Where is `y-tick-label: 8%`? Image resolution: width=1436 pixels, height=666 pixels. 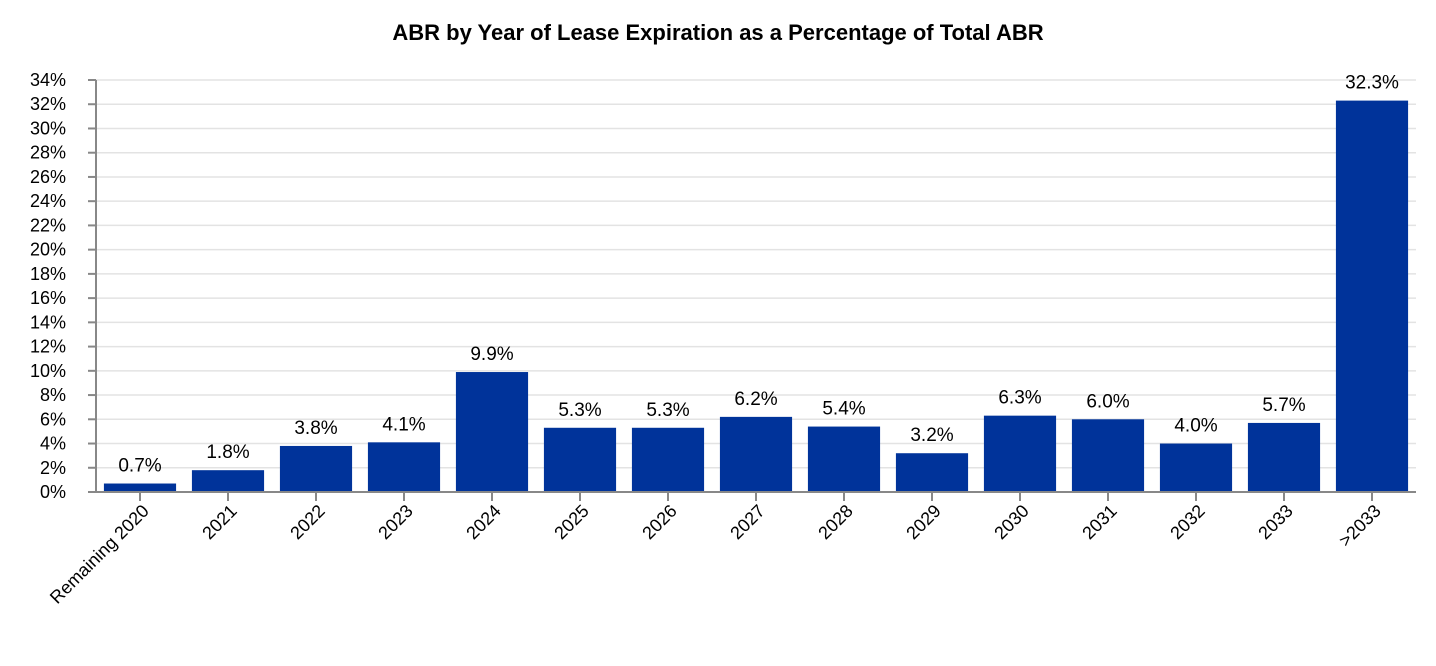 y-tick-label: 8% is located at coordinates (53, 395).